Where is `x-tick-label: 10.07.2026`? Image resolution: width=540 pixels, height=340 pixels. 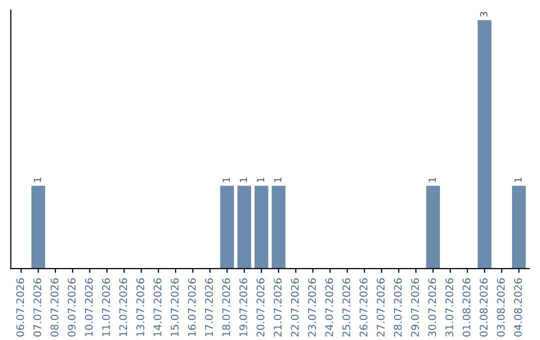 x-tick-label: 10.07.2026 is located at coordinates (88, 307).